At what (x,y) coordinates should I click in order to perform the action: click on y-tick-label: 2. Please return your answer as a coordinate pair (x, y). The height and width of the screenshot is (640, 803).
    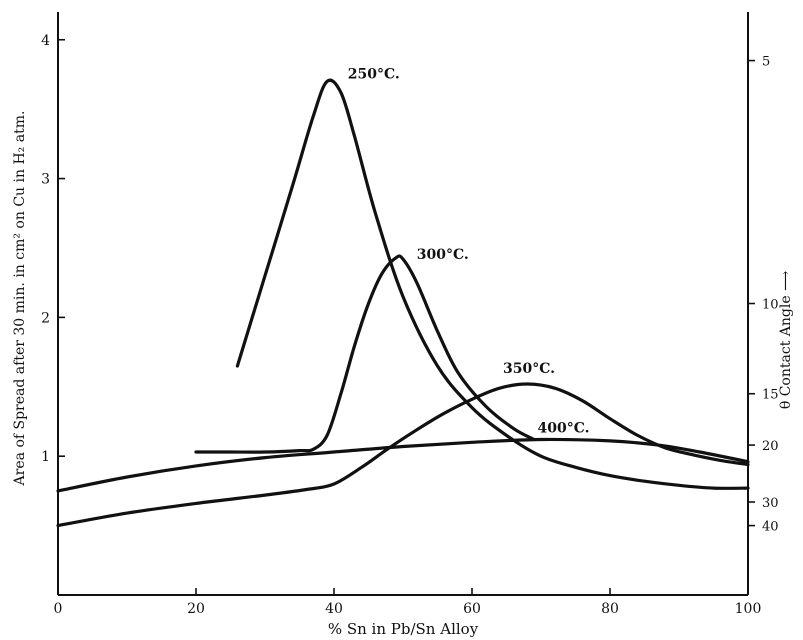
    Looking at the image, I should click on (45, 318).